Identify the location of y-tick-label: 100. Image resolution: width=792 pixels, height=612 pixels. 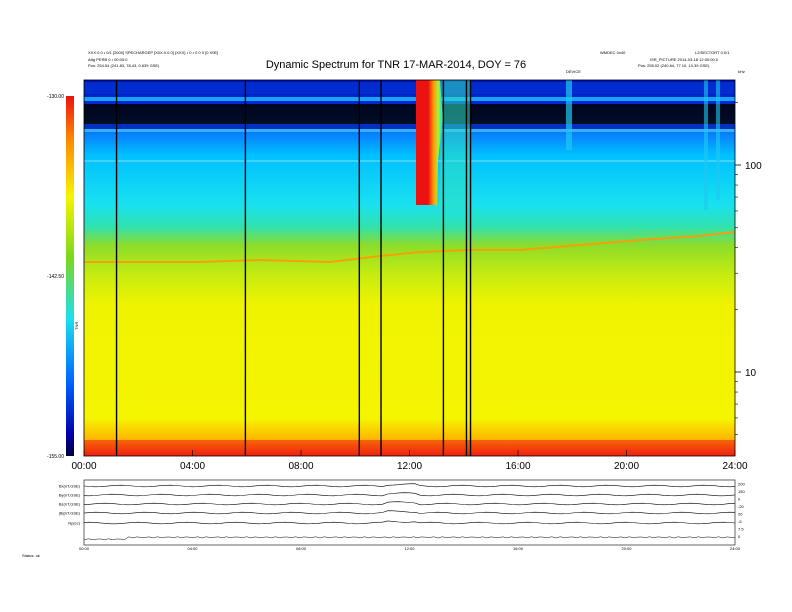
(753, 166).